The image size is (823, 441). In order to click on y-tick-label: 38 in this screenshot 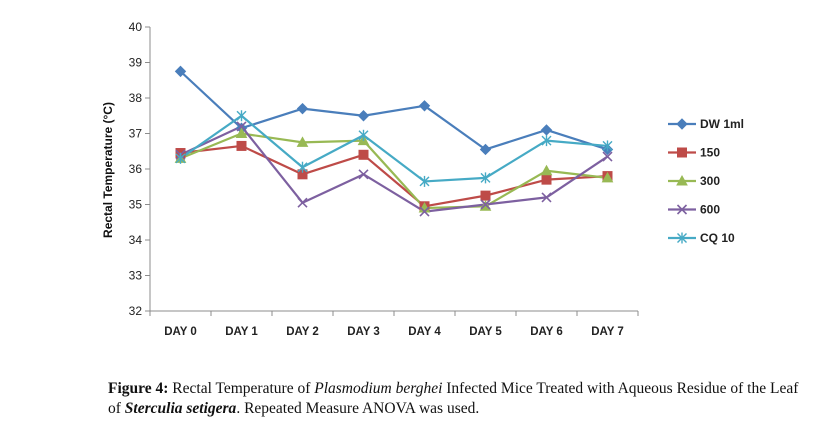, I will do `click(136, 98)`.